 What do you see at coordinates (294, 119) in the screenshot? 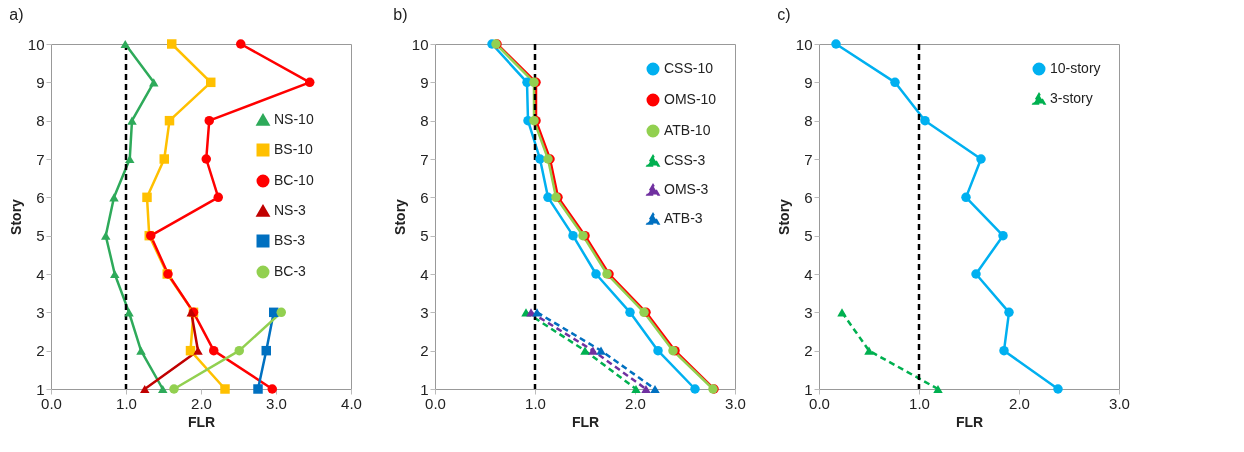
I see `legend-label: NS-10` at bounding box center [294, 119].